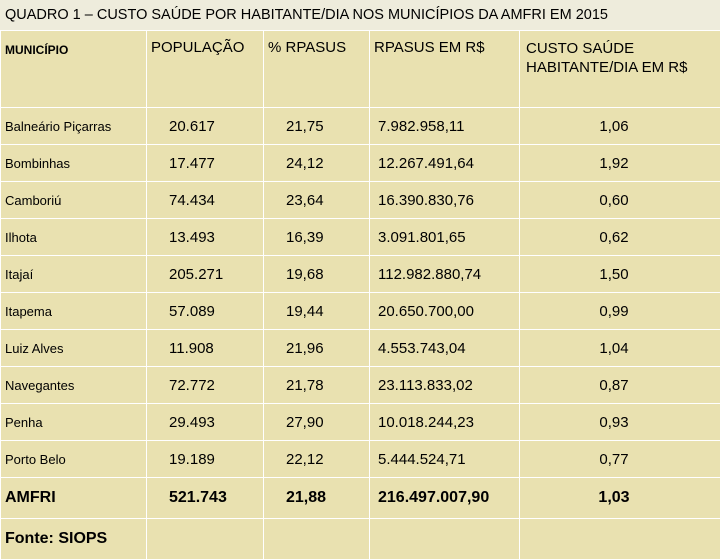  Describe the element at coordinates (445, 311) in the screenshot. I see `cell-rpasus-rs: 20.650.700,00` at that location.